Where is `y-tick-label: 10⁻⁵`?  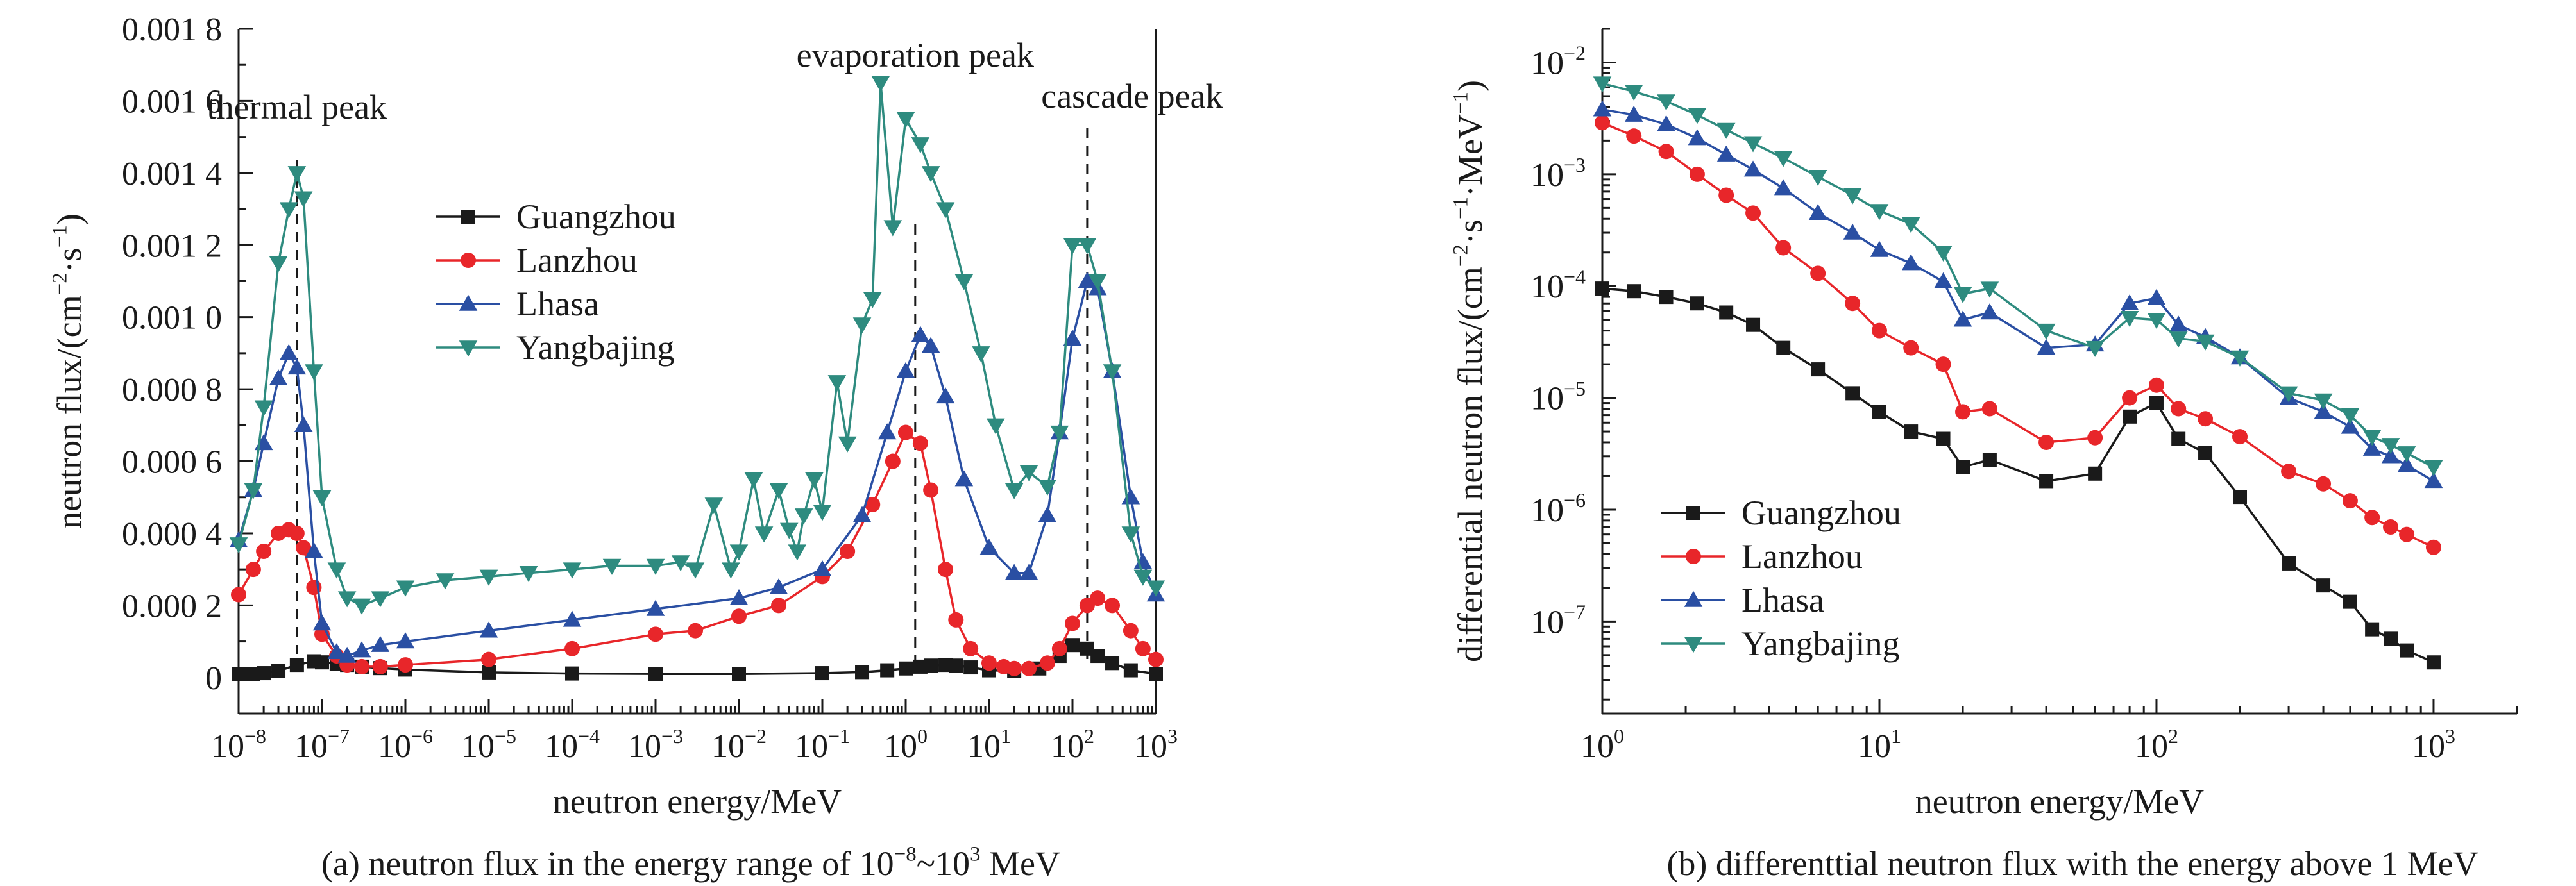
y-tick-label: 10⁻⁵ is located at coordinates (1558, 397).